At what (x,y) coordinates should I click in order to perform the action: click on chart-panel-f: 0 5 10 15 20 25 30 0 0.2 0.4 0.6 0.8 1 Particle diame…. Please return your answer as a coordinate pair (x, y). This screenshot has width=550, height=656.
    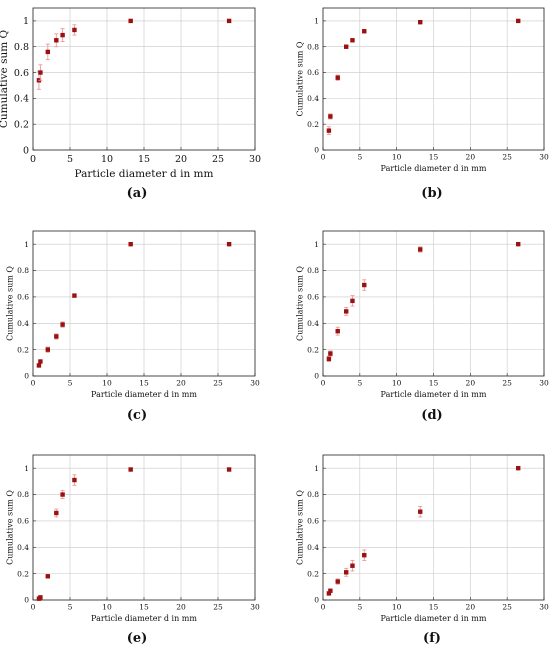
    Looking at the image, I should click on (422, 550).